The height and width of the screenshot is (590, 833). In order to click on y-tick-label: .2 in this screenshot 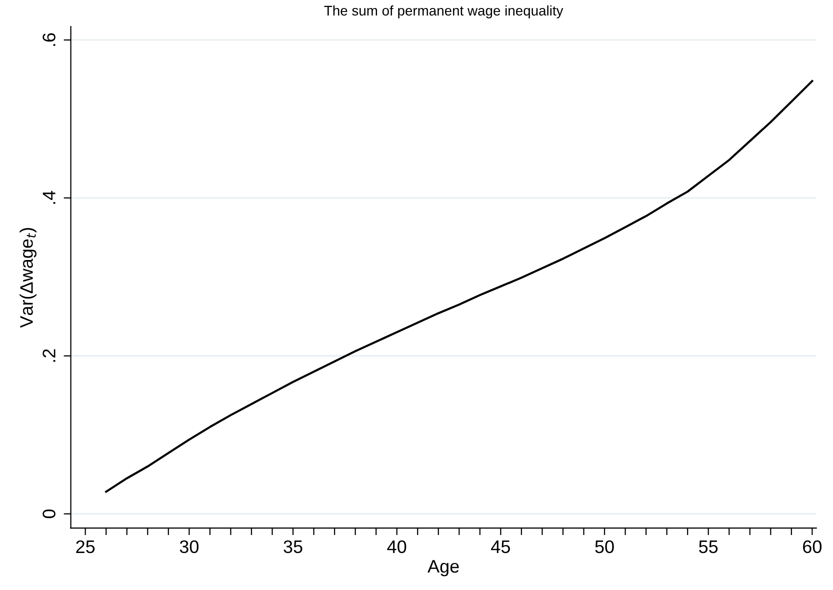, I will do `click(49, 355)`.